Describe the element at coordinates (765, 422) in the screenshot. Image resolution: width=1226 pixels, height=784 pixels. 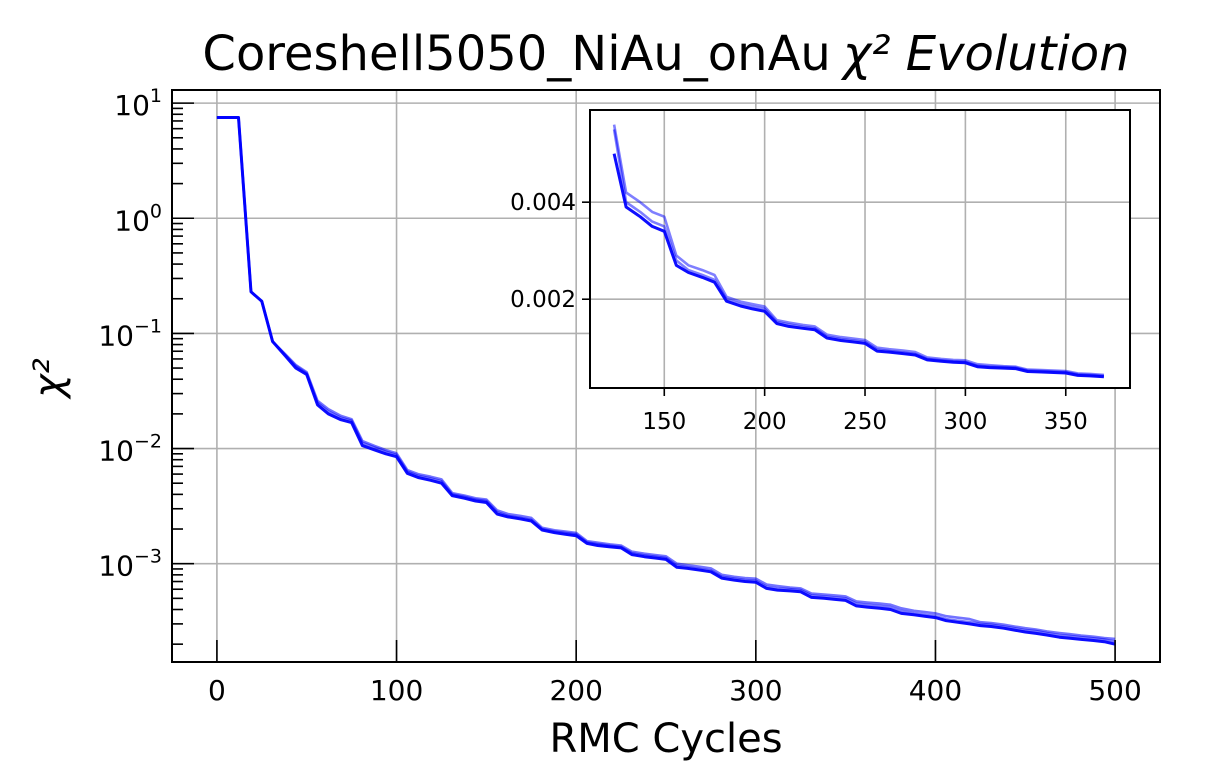
I see `inset-x-tick-label: 200` at that location.